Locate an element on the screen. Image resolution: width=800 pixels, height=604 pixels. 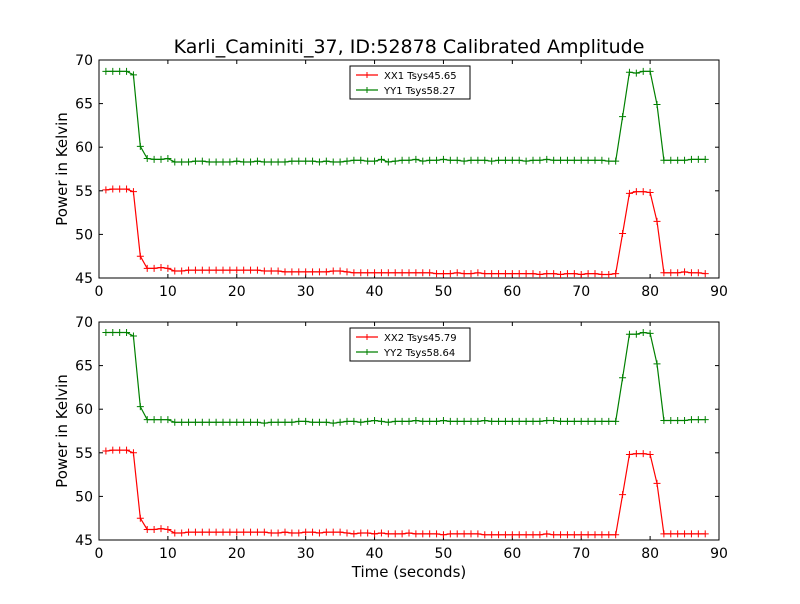
legend-marker is located at coordinates (367, 90).